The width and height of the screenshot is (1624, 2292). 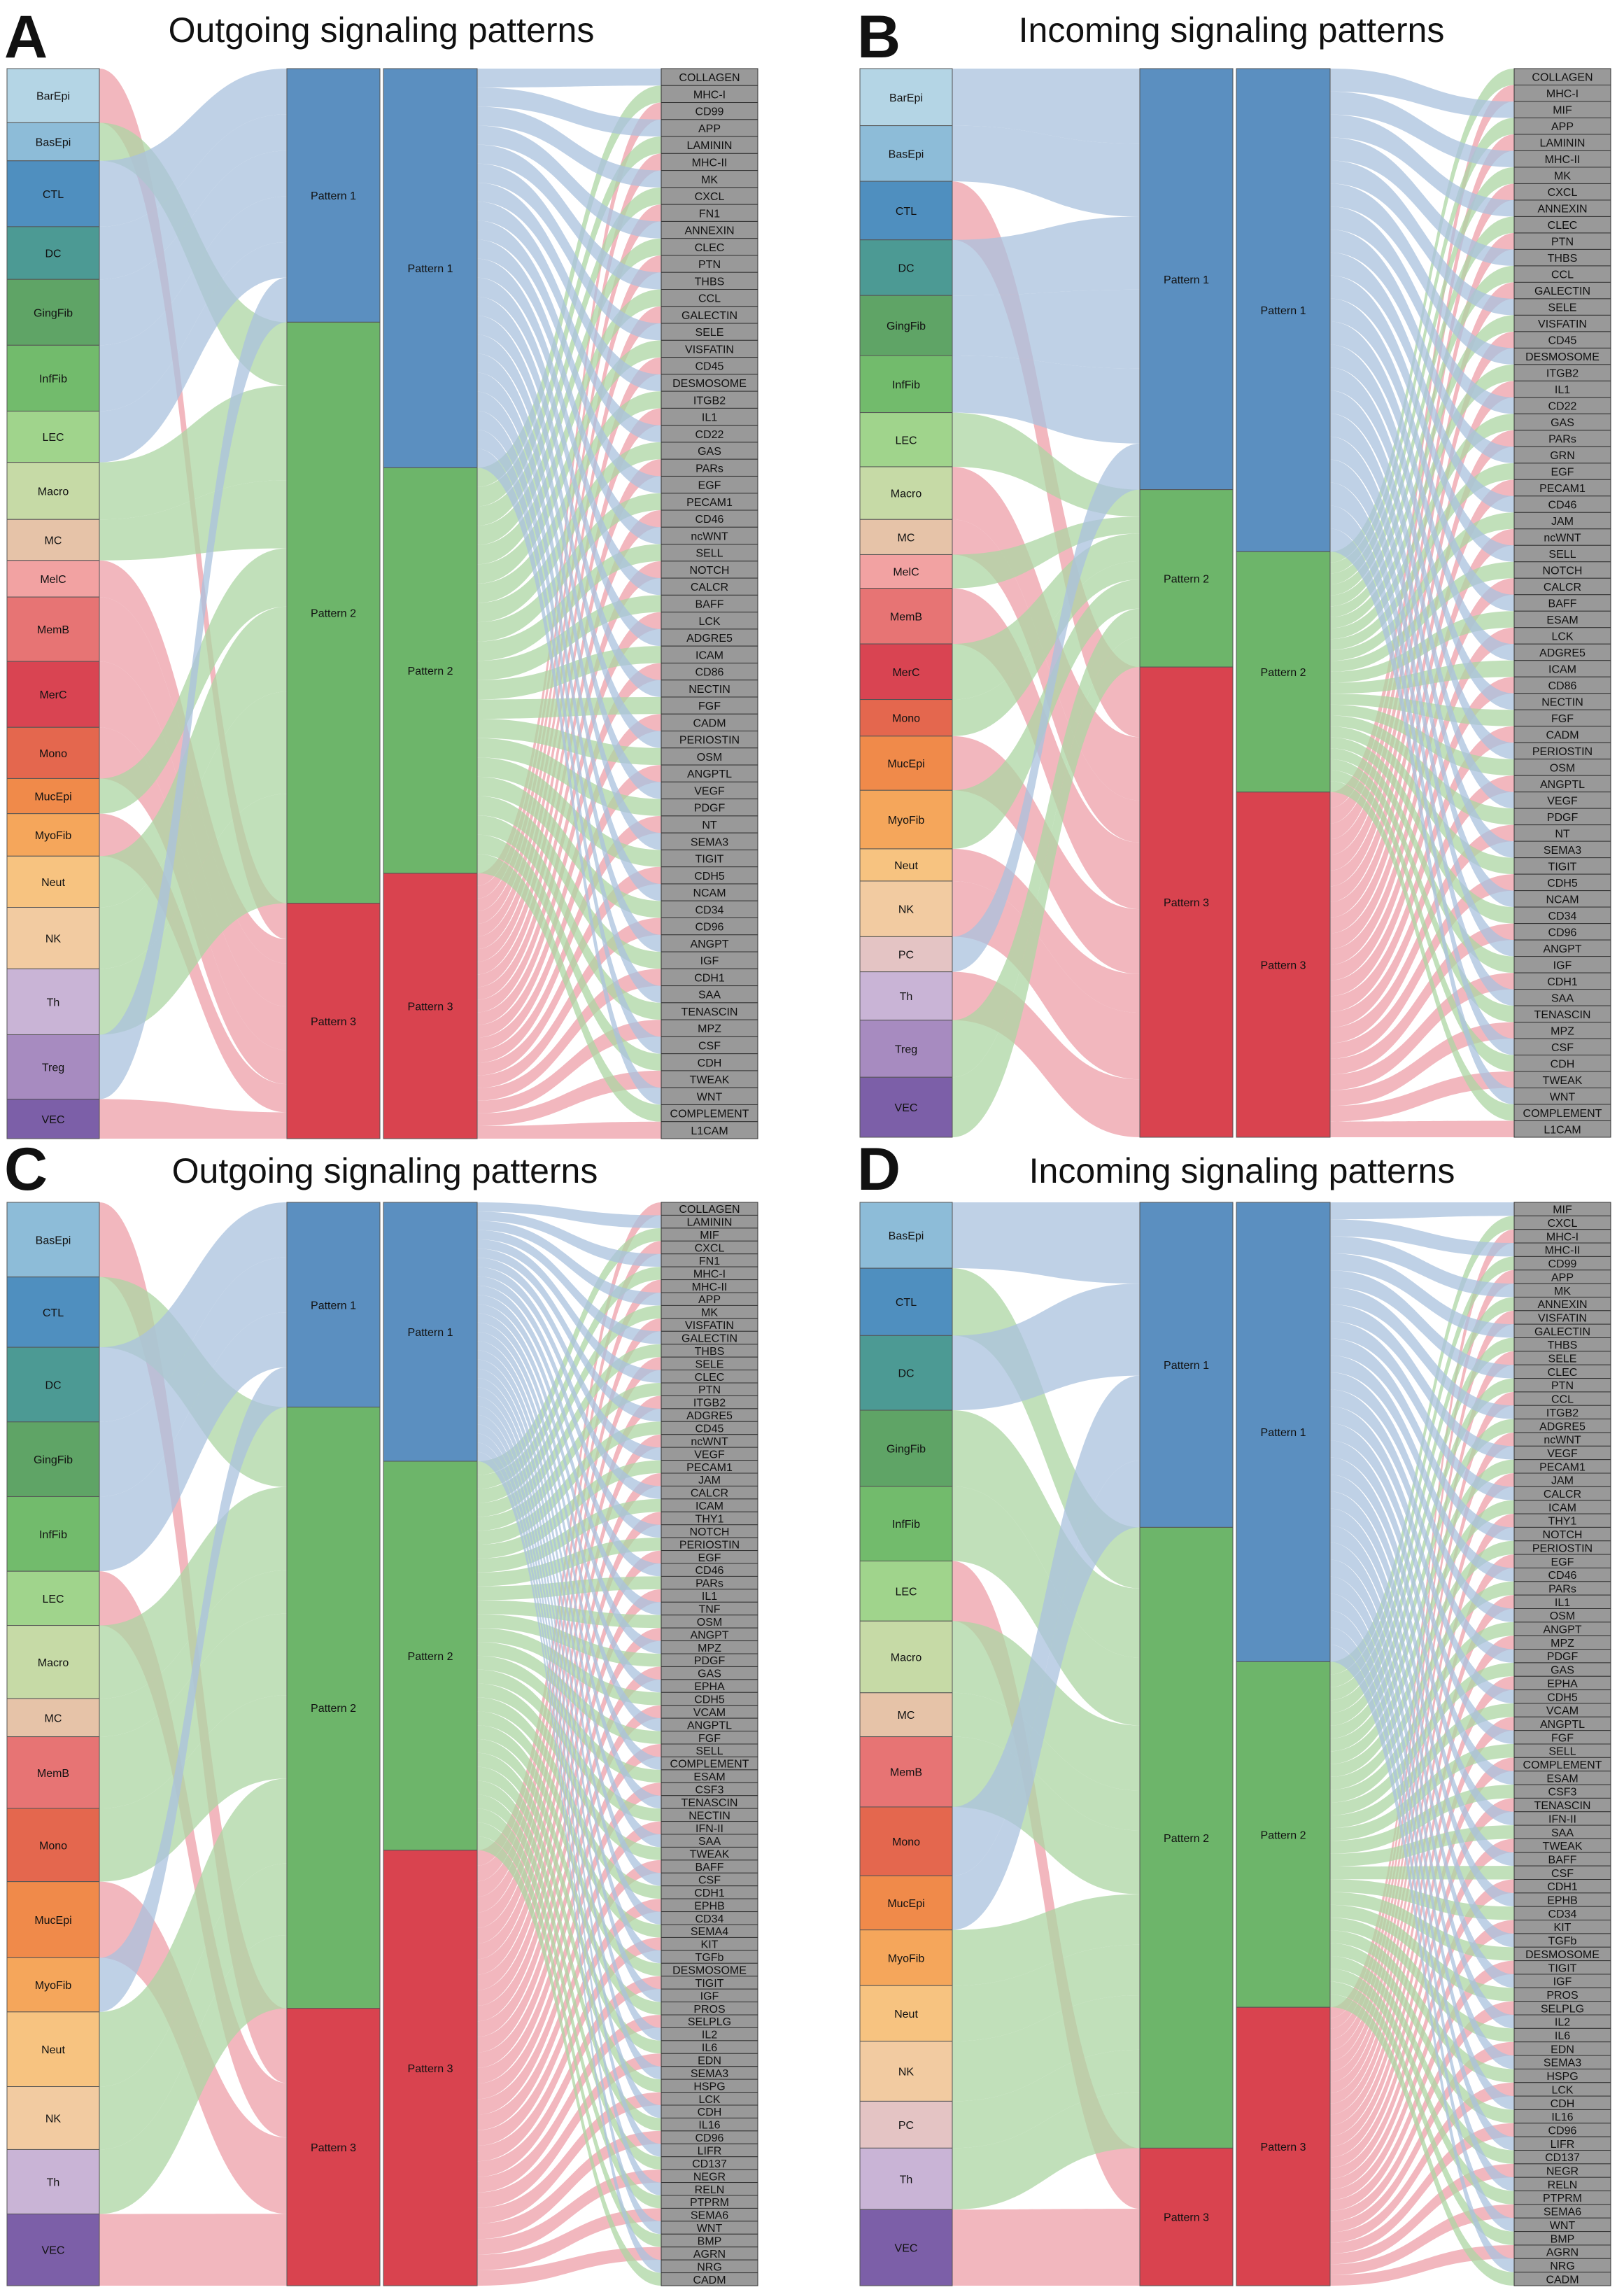 I want to click on signal-label: GAS, so click(x=710, y=452).